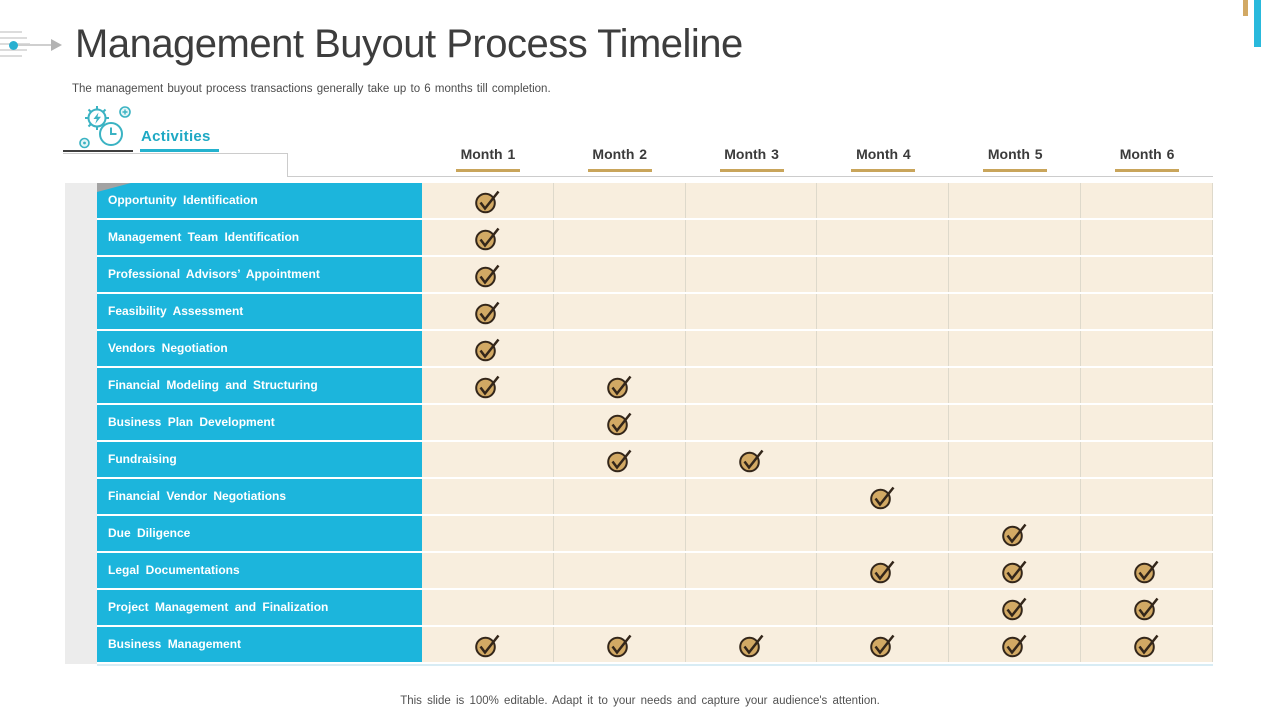  Describe the element at coordinates (620, 154) in the screenshot. I see `month-header-label: Month 2` at that location.